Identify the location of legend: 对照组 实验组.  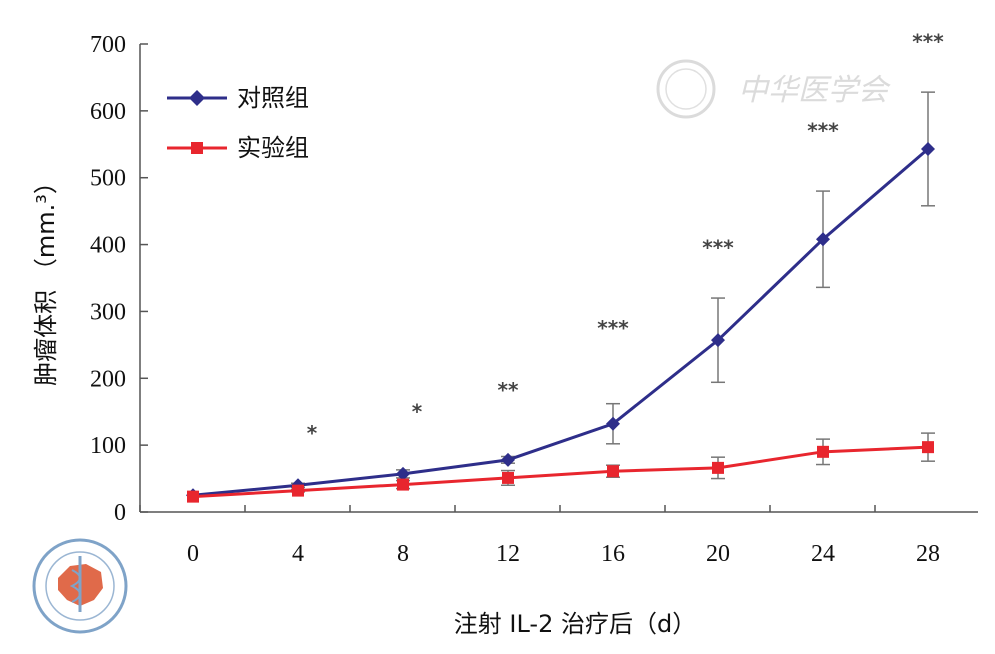
(238, 123).